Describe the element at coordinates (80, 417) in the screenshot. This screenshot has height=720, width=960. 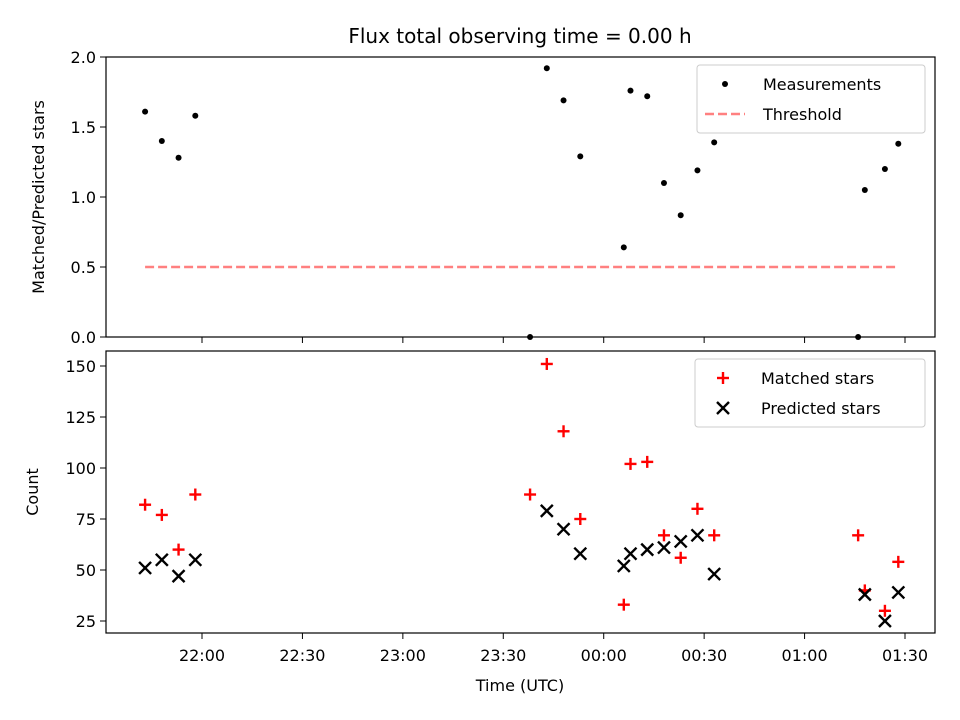
I see `y-tick-label: 125` at that location.